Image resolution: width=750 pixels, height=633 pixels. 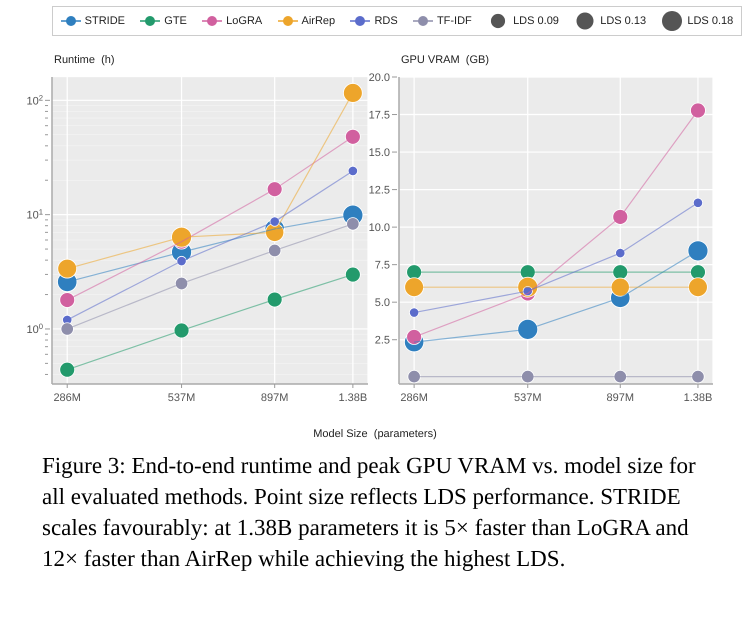 What do you see at coordinates (104, 21) in the screenshot?
I see `legend-label: STRIDE` at bounding box center [104, 21].